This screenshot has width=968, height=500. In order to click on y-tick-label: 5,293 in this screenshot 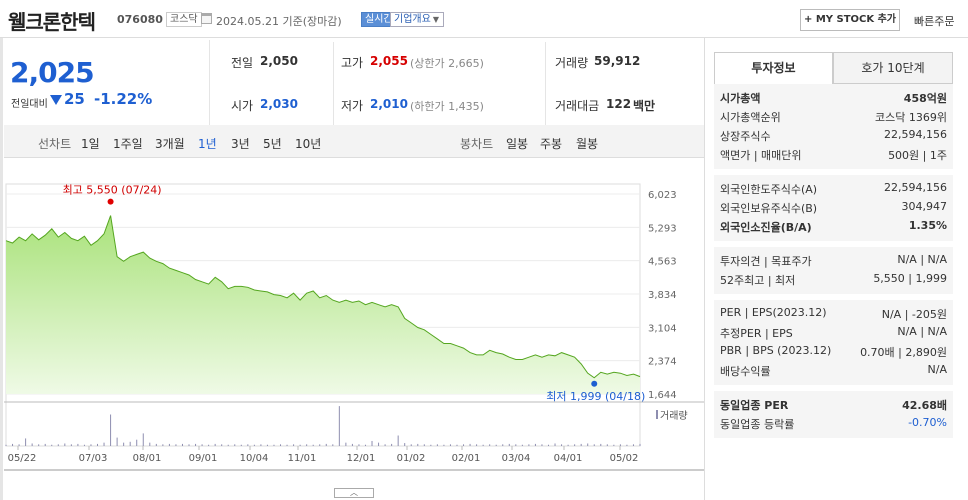, I will do `click(662, 228)`.